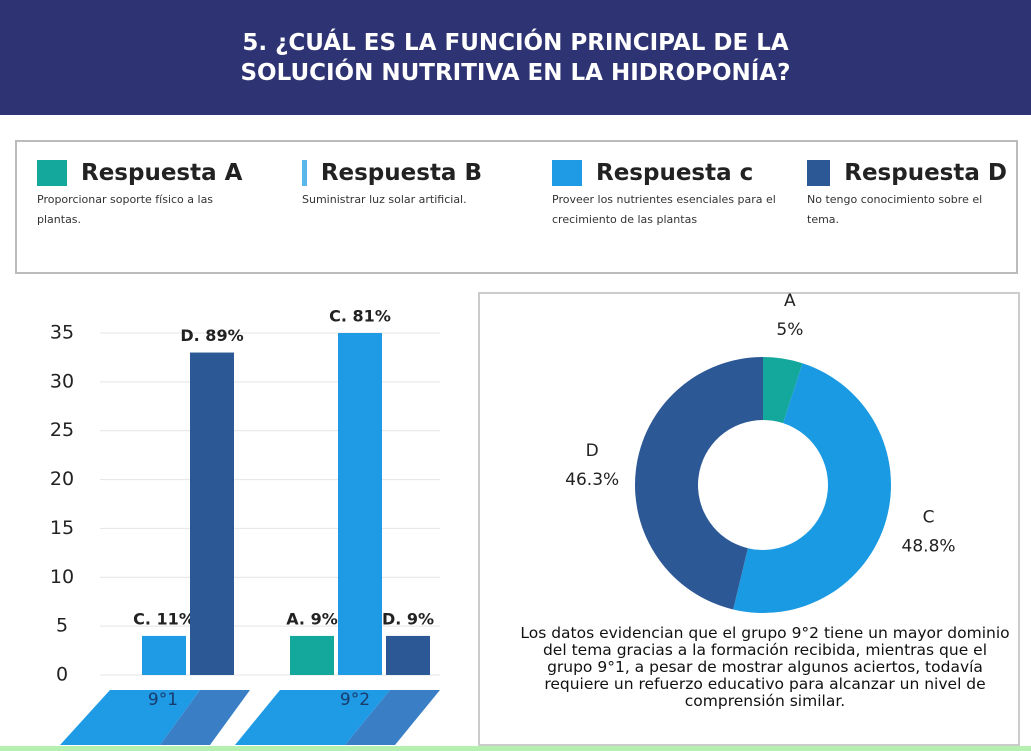  I want to click on slice-category: D, so click(592, 451).